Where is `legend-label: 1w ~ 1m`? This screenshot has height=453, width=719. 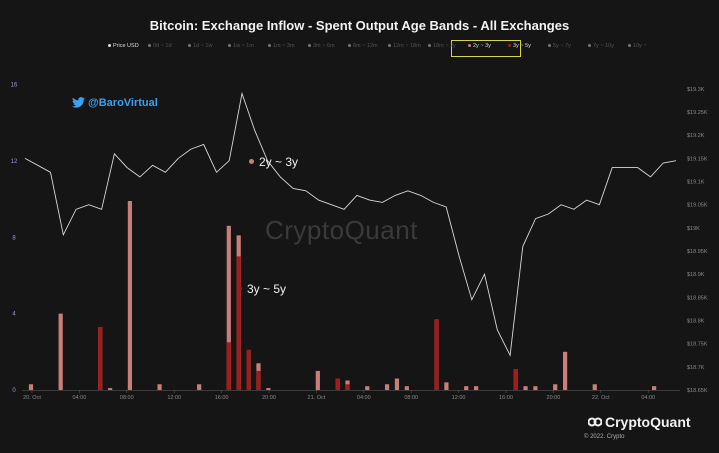
legend-label: 1w ~ 1m is located at coordinates (243, 46).